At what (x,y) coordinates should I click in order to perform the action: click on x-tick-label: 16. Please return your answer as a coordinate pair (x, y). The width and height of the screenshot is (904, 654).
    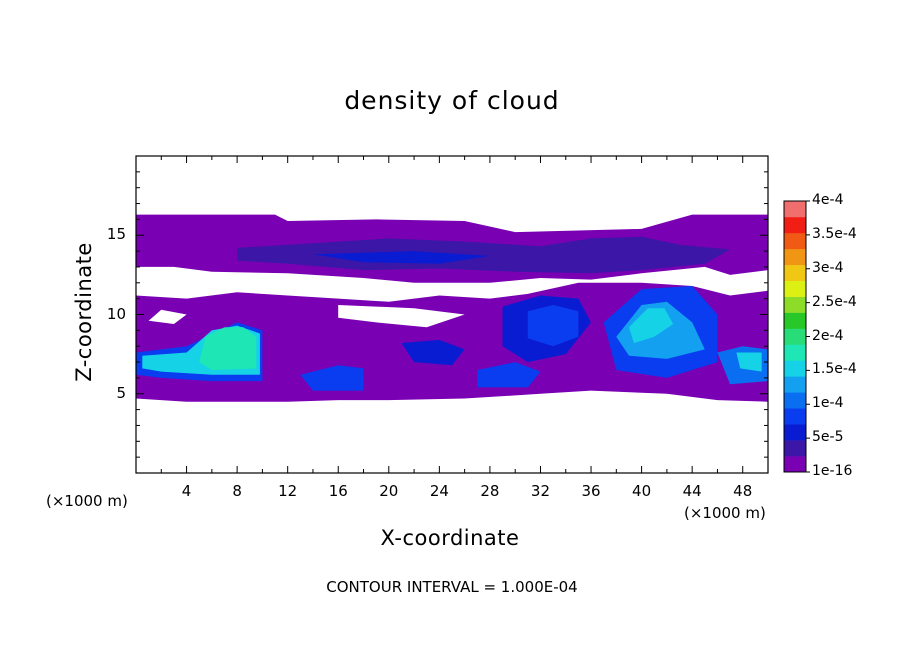
    Looking at the image, I should click on (338, 491).